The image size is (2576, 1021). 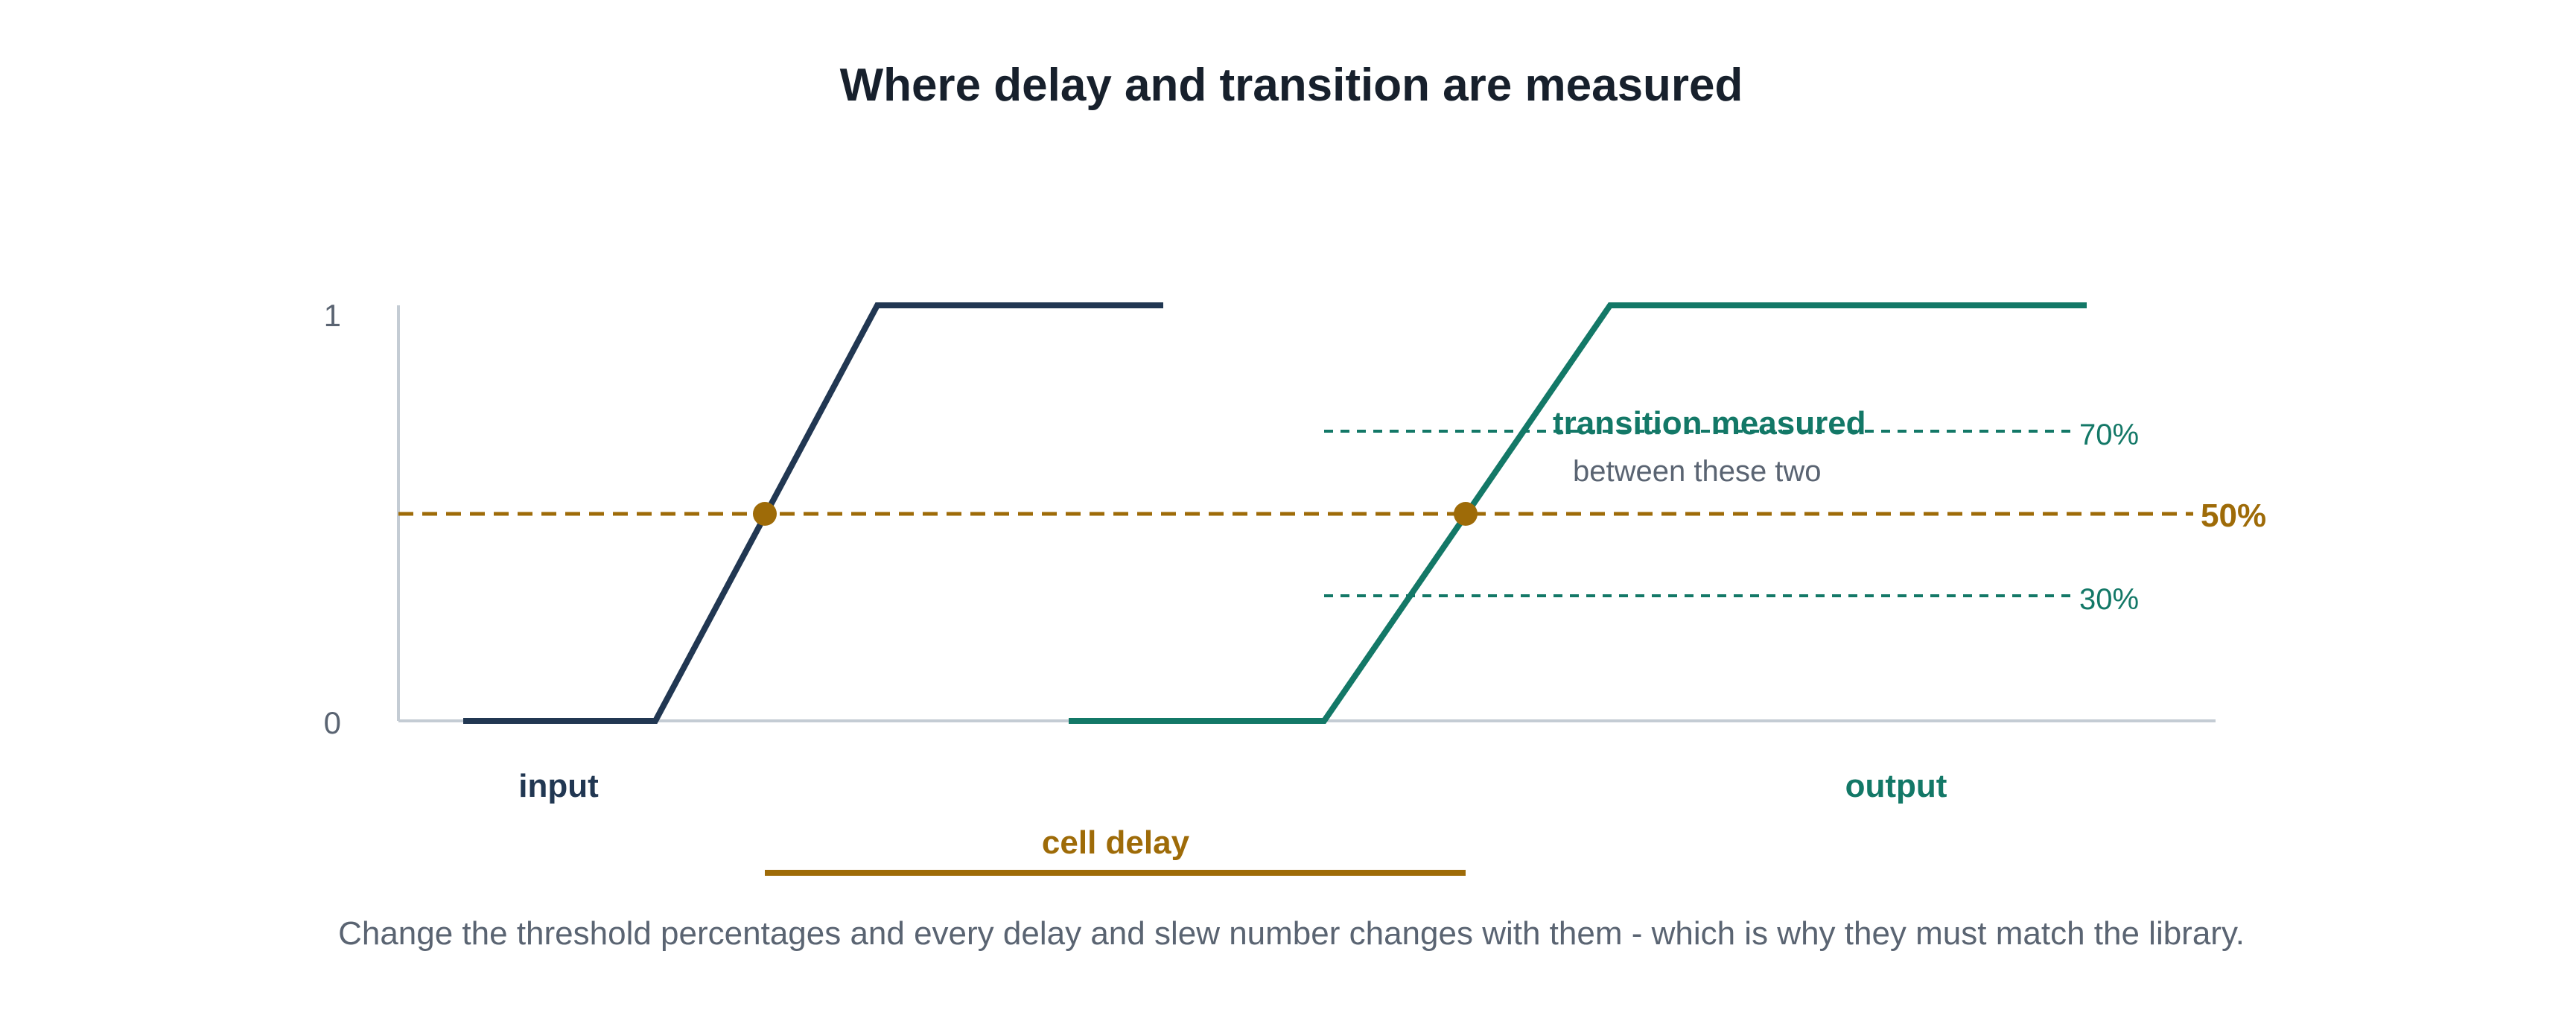 I want to click on input-label: input, so click(x=558, y=786).